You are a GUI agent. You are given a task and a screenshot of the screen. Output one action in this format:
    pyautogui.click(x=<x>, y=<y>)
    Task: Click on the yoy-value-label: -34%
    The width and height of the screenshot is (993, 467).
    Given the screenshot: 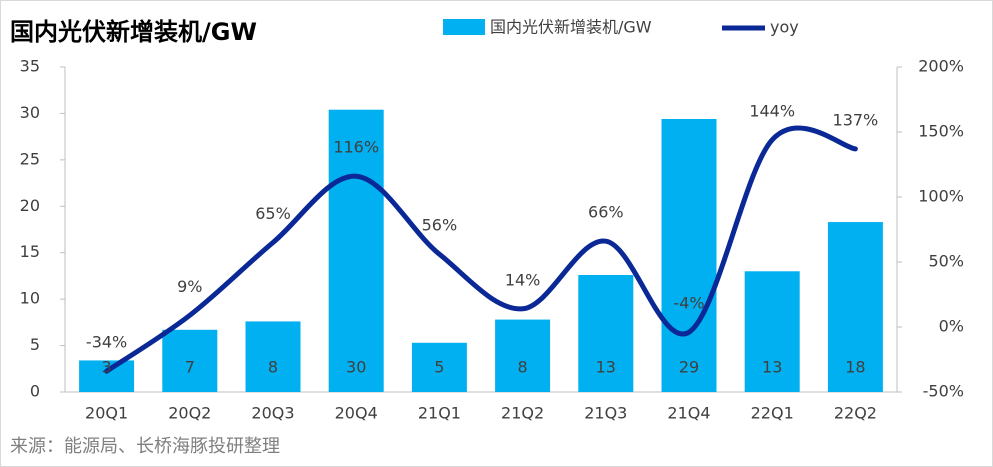 What is the action you would take?
    pyautogui.click(x=106, y=342)
    